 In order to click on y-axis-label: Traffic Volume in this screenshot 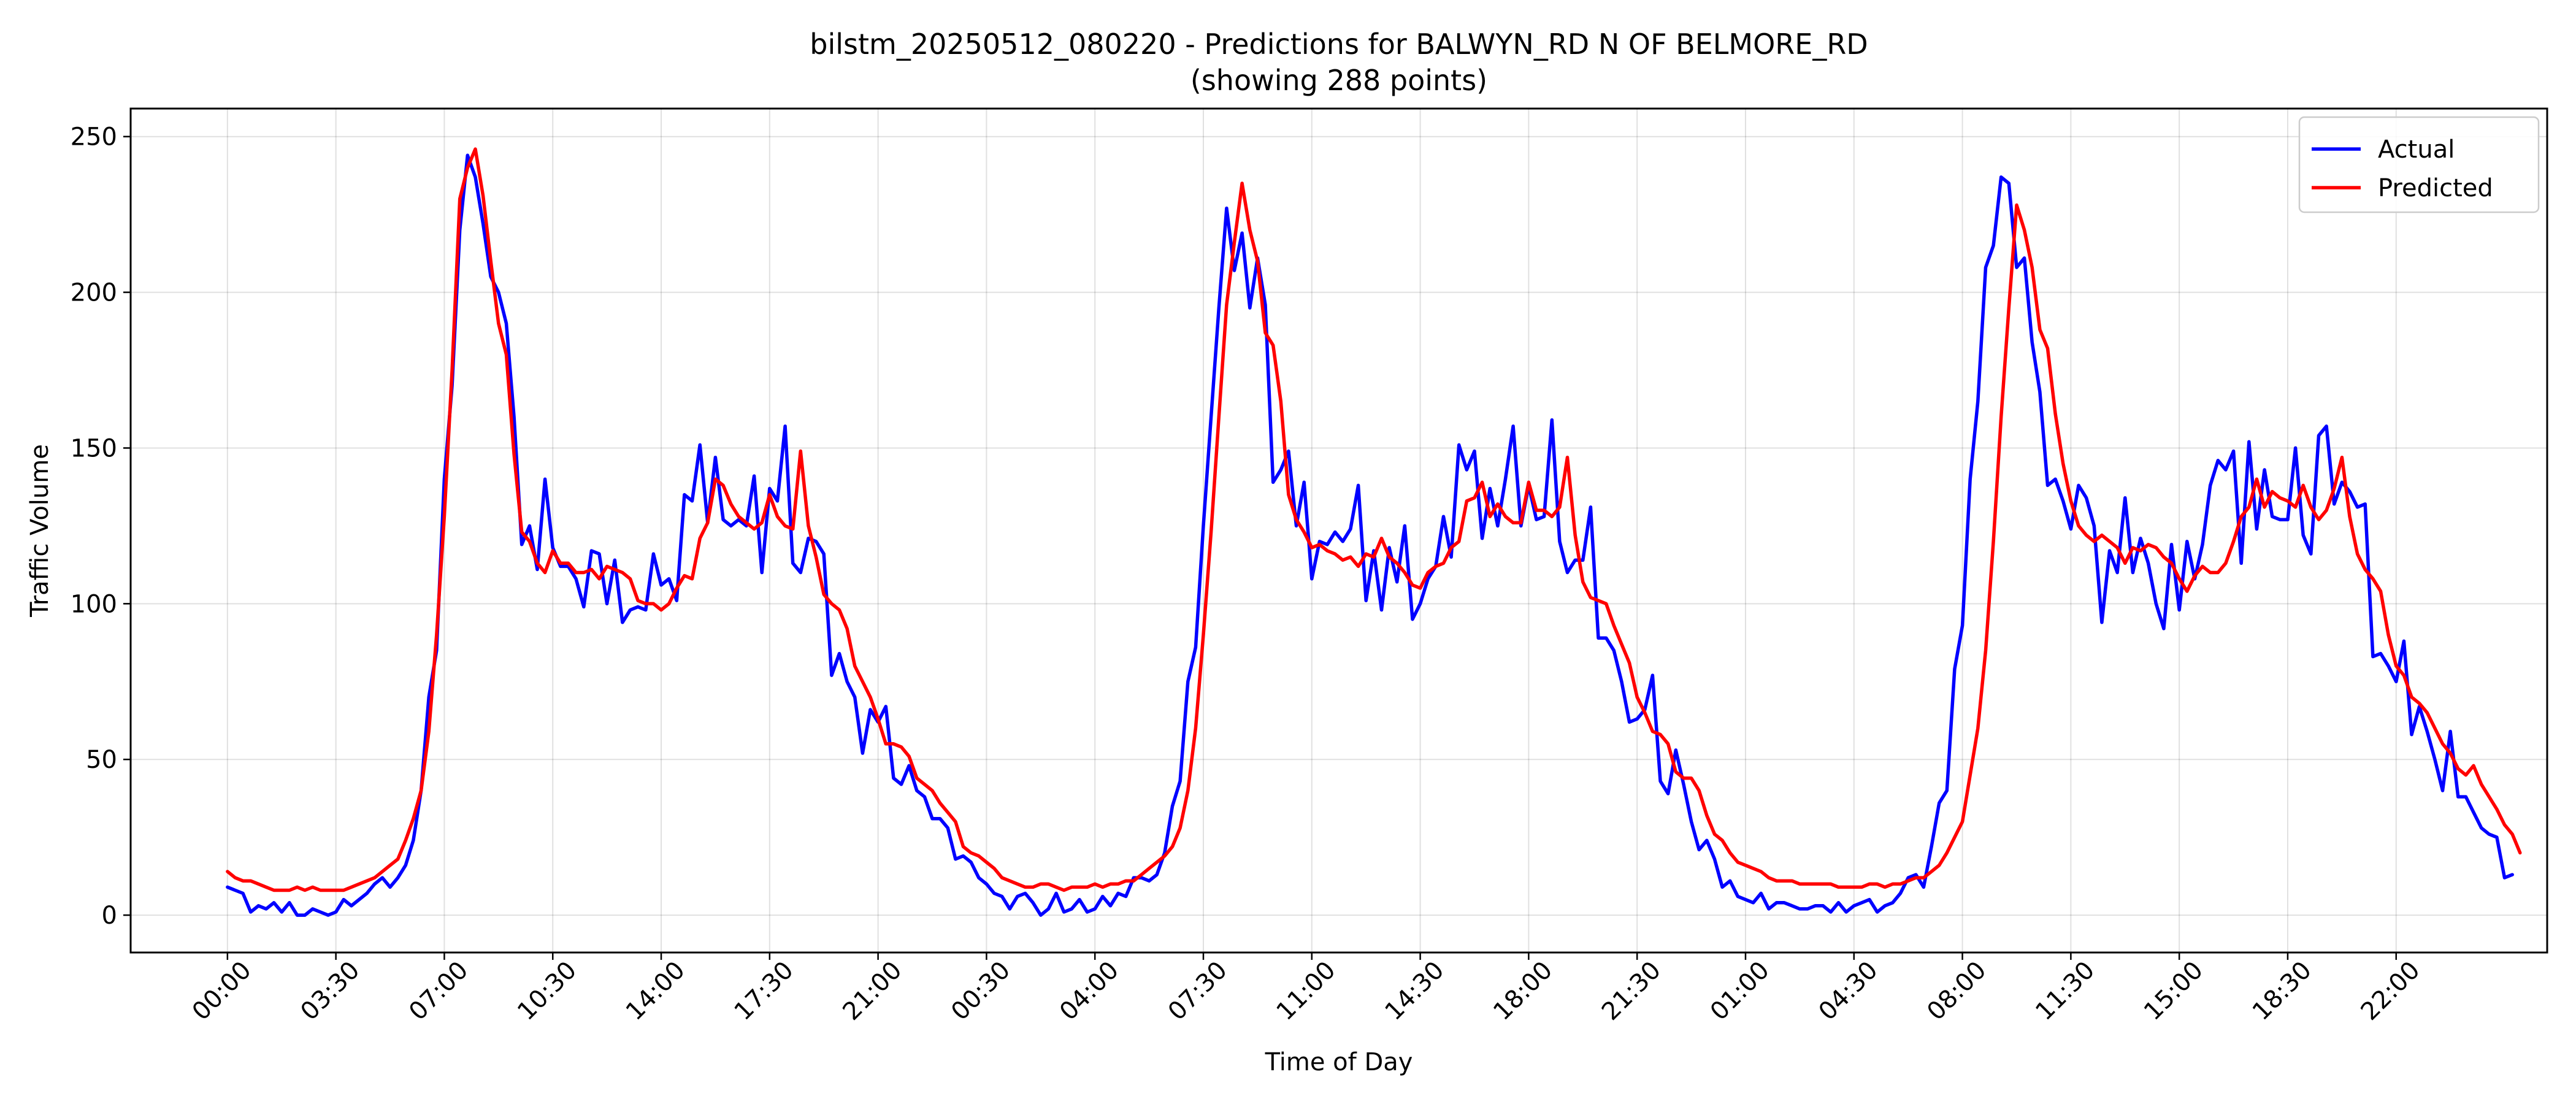, I will do `click(40, 531)`.